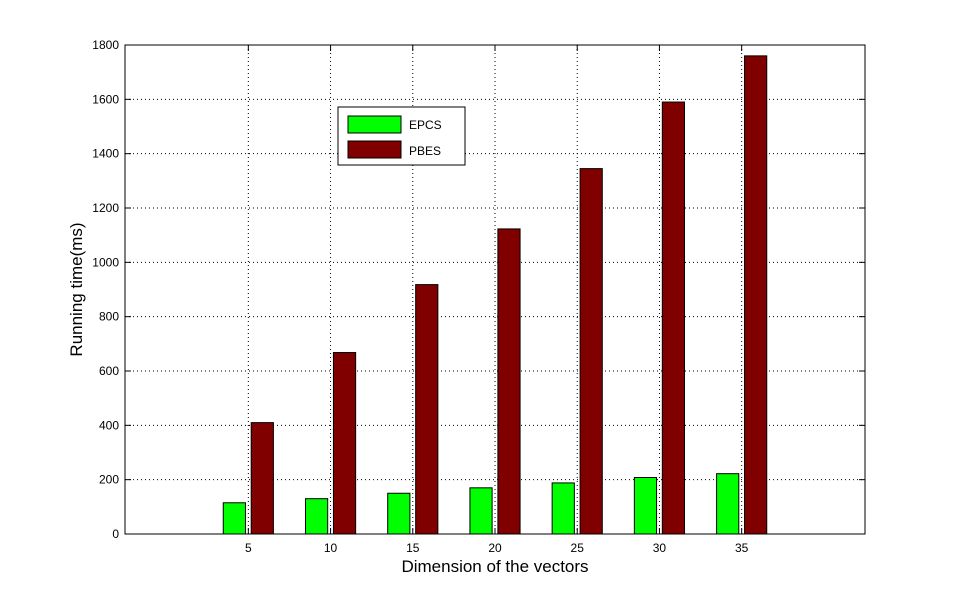 The width and height of the screenshot is (956, 605). I want to click on x-tick-label: 5, so click(248, 548).